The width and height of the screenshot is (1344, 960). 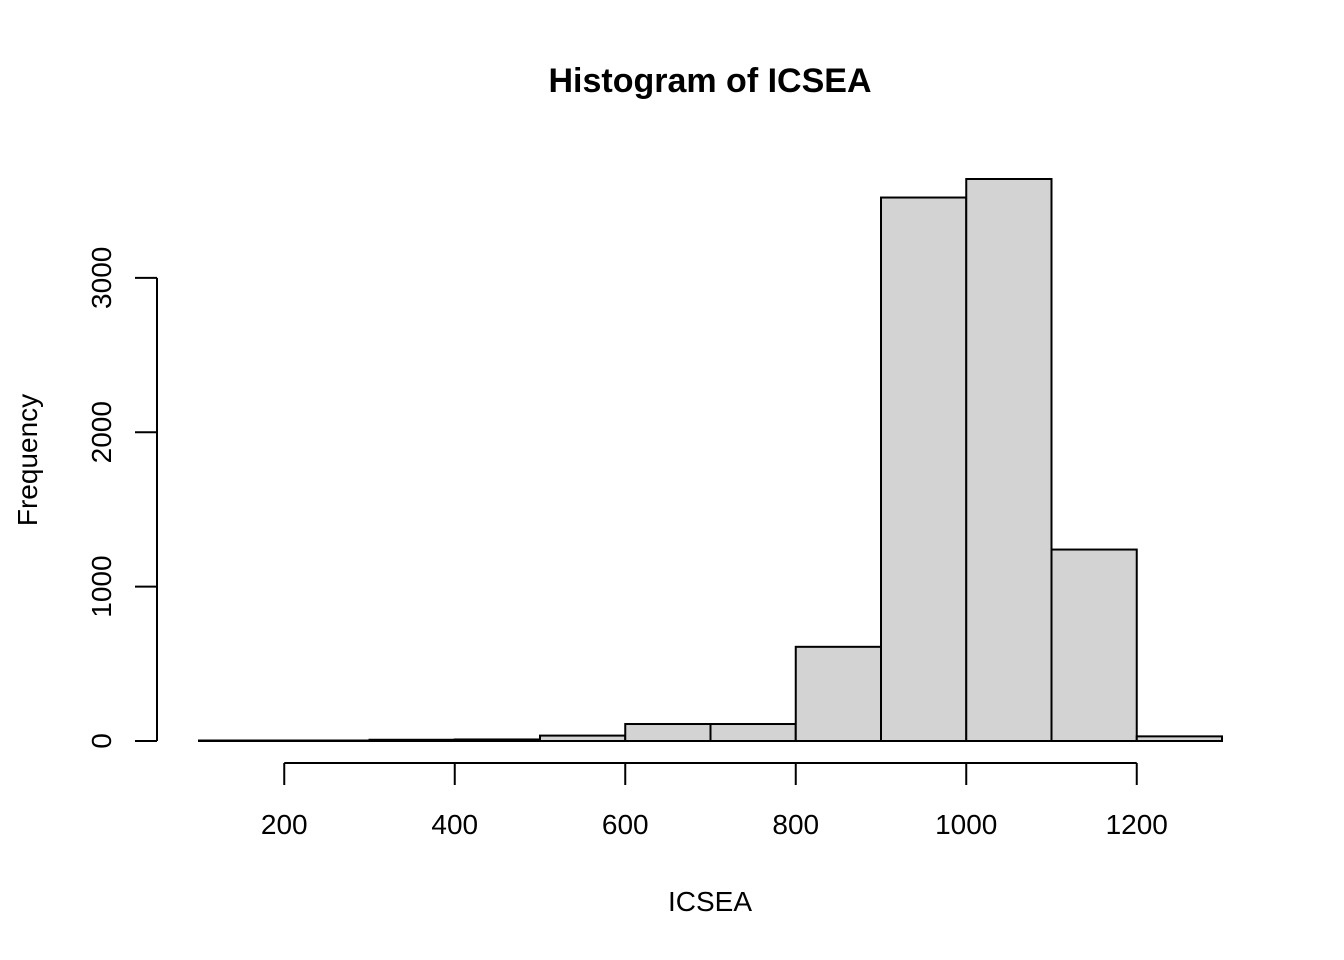 What do you see at coordinates (709, 81) in the screenshot?
I see `chart-title: Histogram of ICSEA` at bounding box center [709, 81].